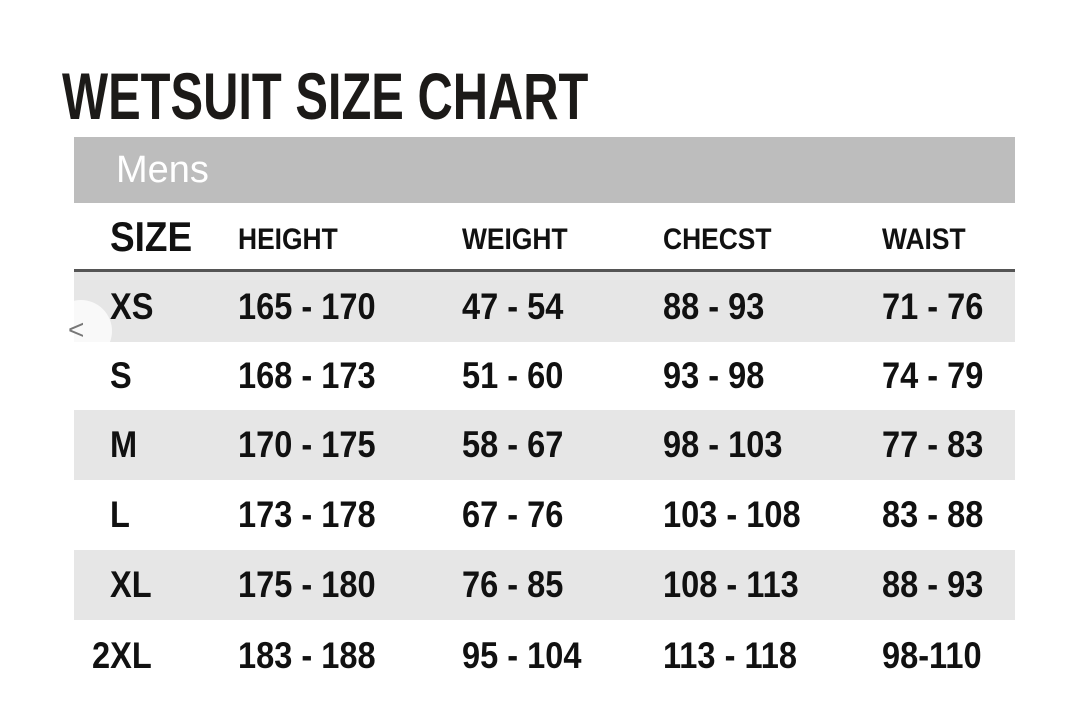  I want to click on column-header-height: HEIGHT, so click(288, 239).